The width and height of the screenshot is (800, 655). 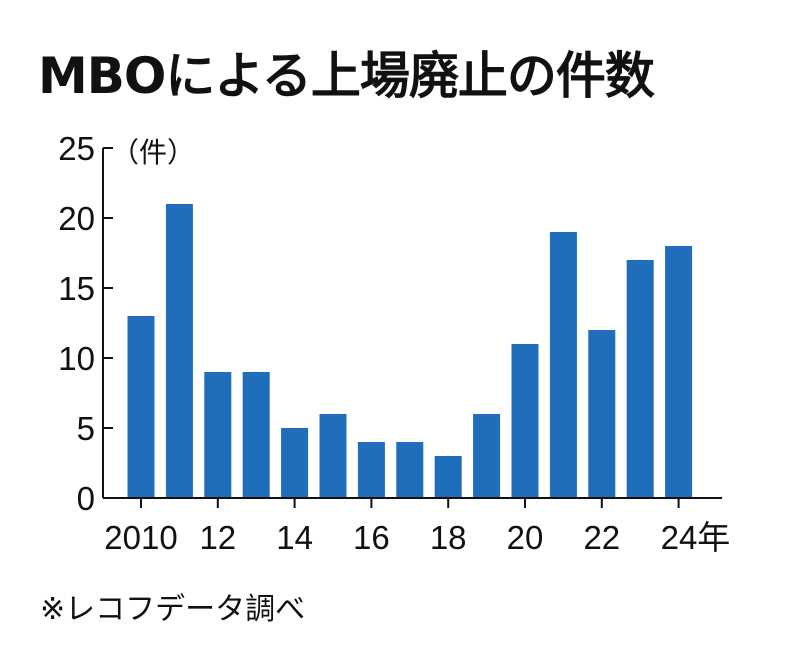 I want to click on chart-title: MBOによる上場廃止の件数, so click(x=346, y=76).